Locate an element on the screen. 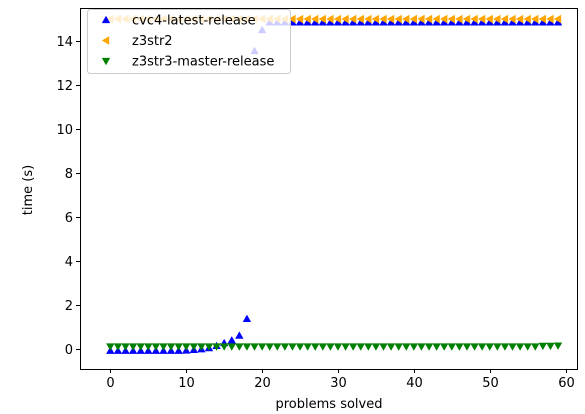  y-axis-label: time (s) is located at coordinates (28, 190).